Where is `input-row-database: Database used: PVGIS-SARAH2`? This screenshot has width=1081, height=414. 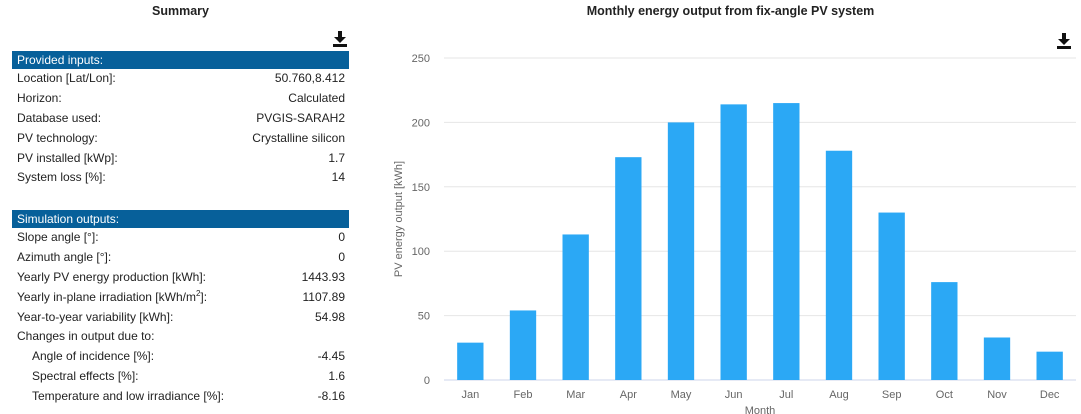 input-row-database: Database used: PVGIS-SARAH2 is located at coordinates (180, 119).